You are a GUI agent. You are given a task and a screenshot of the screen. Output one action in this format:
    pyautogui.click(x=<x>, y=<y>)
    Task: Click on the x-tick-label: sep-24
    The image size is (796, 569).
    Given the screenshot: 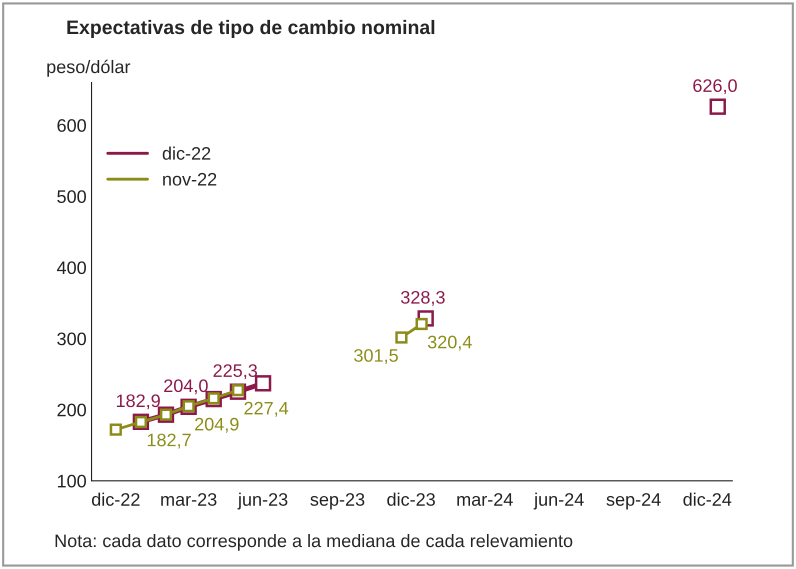 What is the action you would take?
    pyautogui.click(x=633, y=501)
    